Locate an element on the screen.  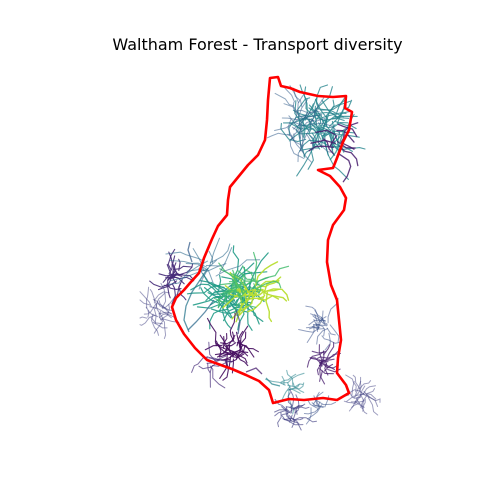
street-network-west-edge is located at coordinates (172, 276).